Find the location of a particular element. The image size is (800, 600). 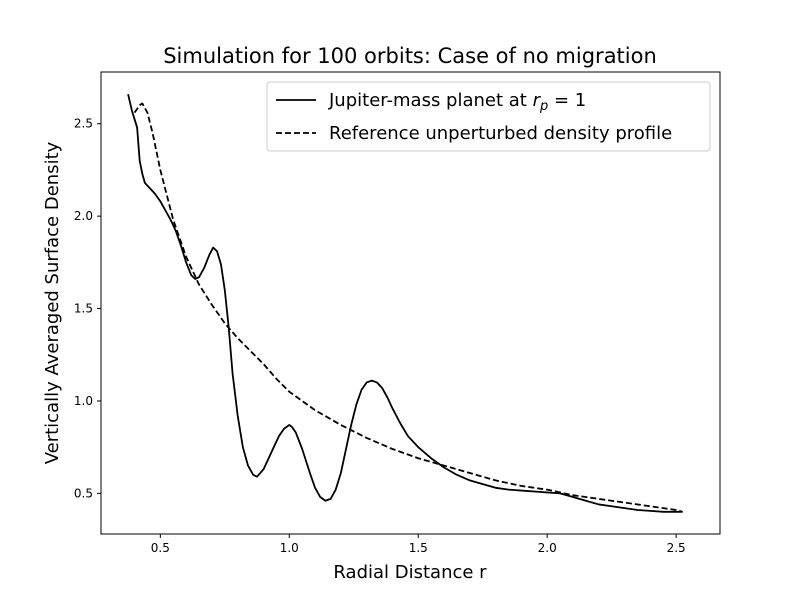

y-tick-label: 1.5 is located at coordinates (83, 309).